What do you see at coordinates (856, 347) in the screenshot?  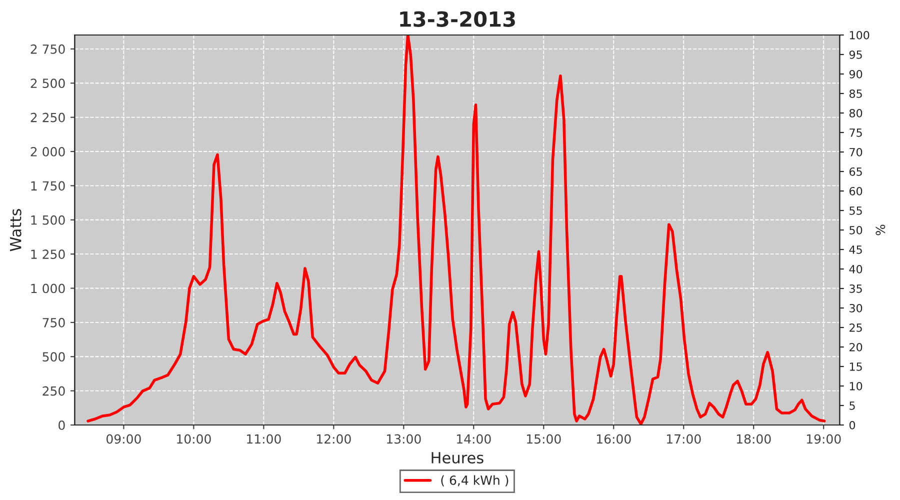 I see `y2-tick-label: 20` at bounding box center [856, 347].